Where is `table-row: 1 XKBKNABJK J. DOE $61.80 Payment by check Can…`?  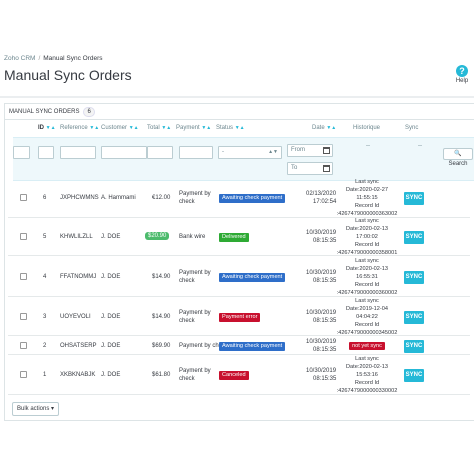
table-row: 1 XKBKNABJK J. DOE $61.80 Payment by check Can… is located at coordinates (239, 375).